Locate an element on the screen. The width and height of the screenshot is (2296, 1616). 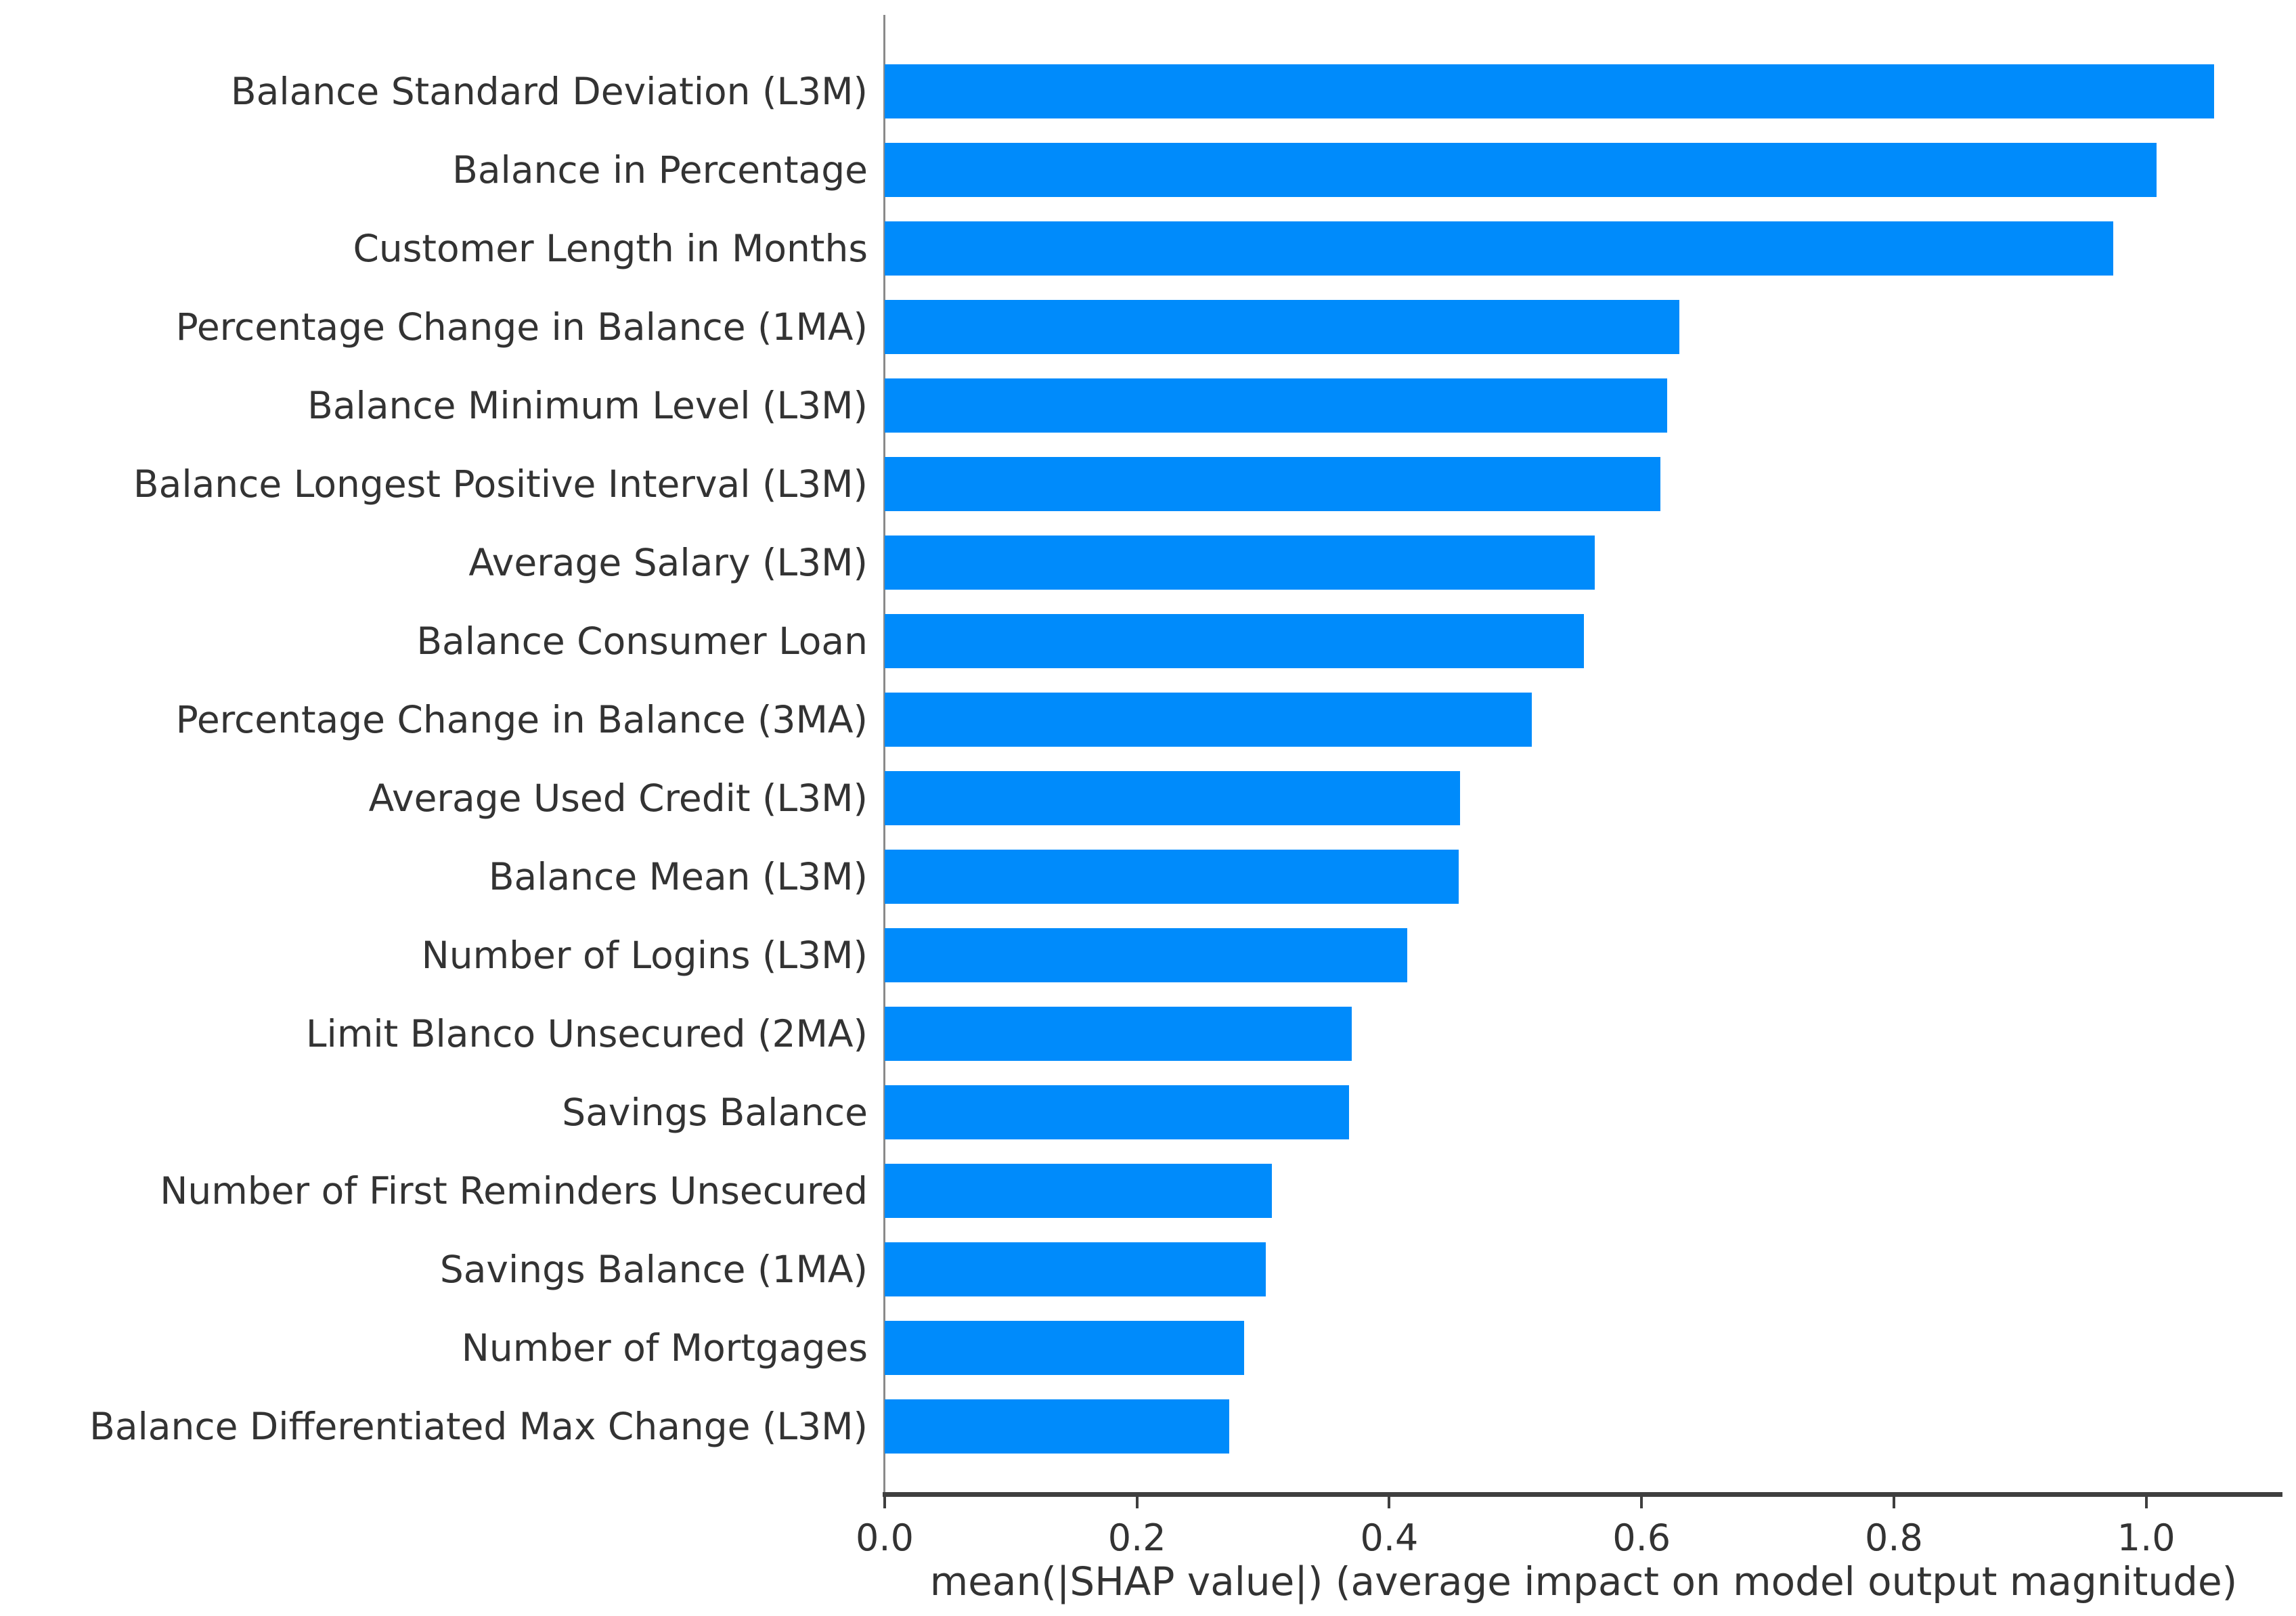
y-tick-label: Percentage Change in Balance (1MA) is located at coordinates (522, 327).